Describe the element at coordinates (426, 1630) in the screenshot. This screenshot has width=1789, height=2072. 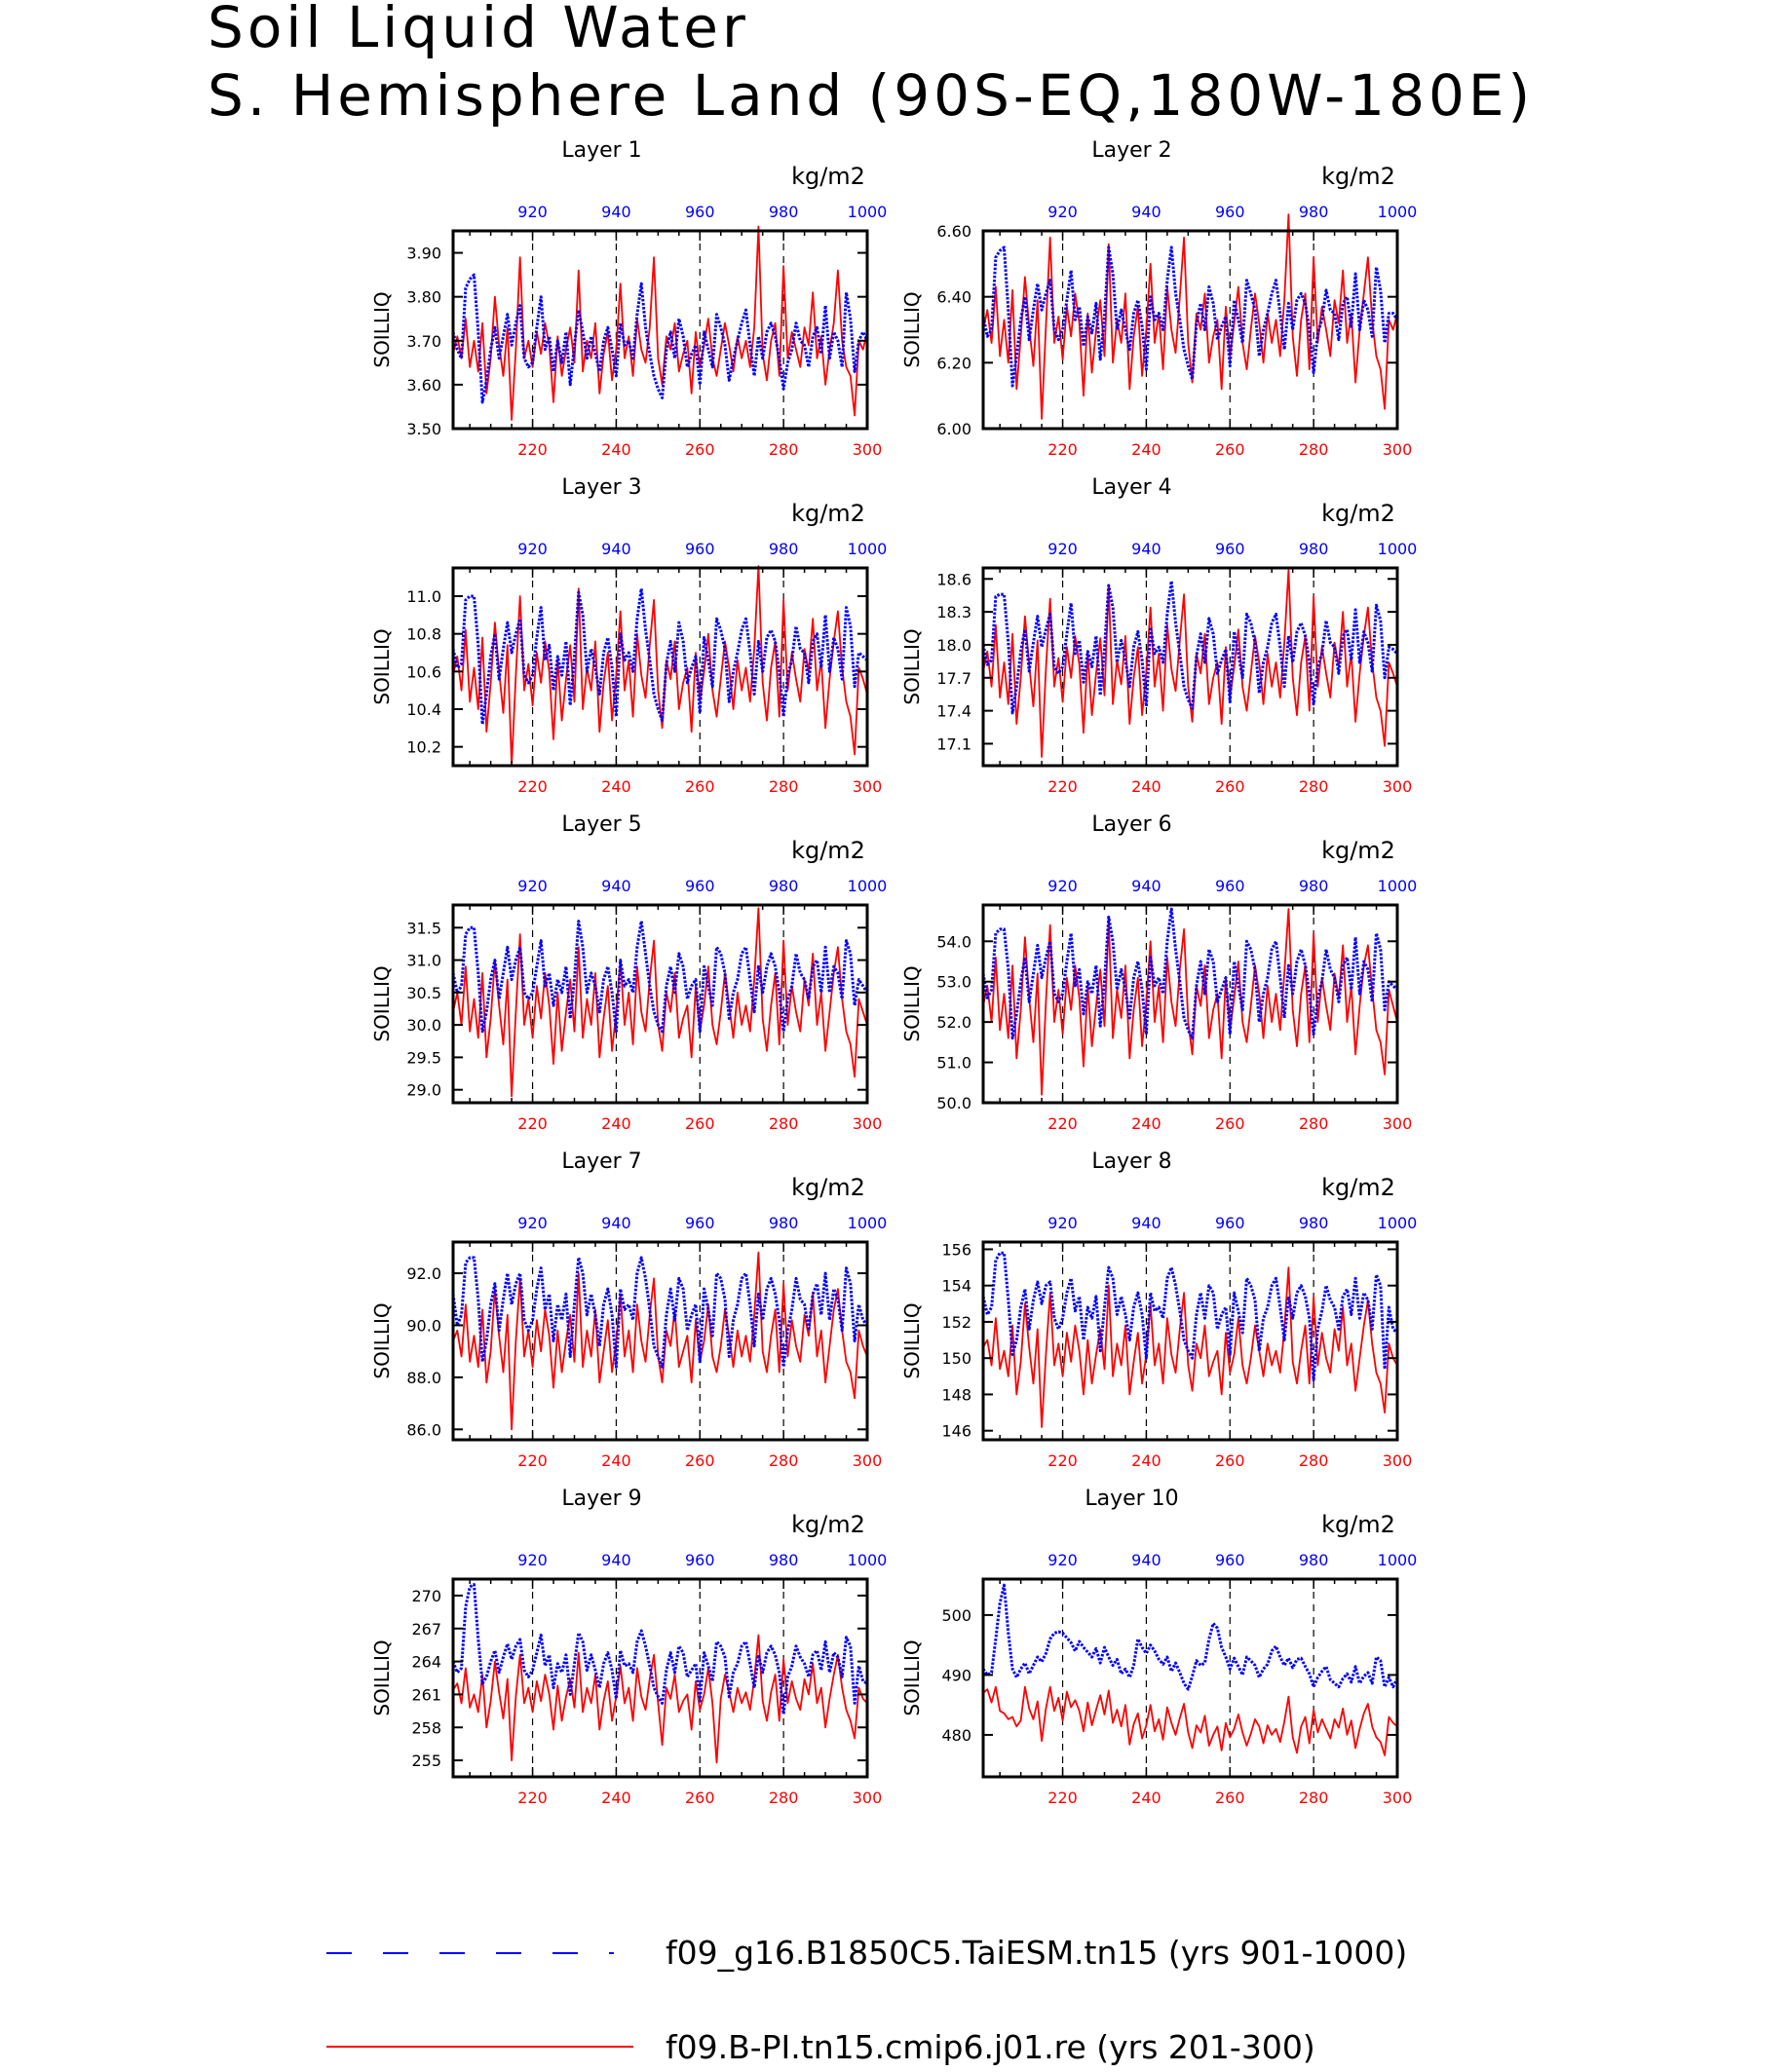
I see `y-tick-label: 267` at that location.